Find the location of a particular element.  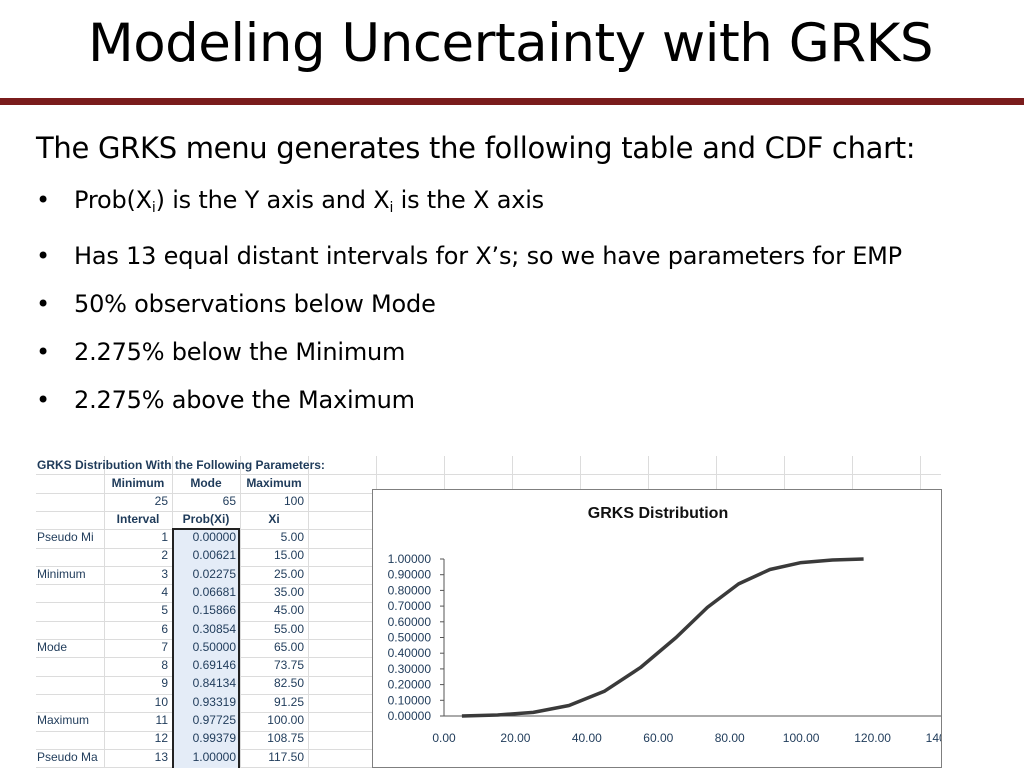

row-interval: 11 is located at coordinates (161, 720).